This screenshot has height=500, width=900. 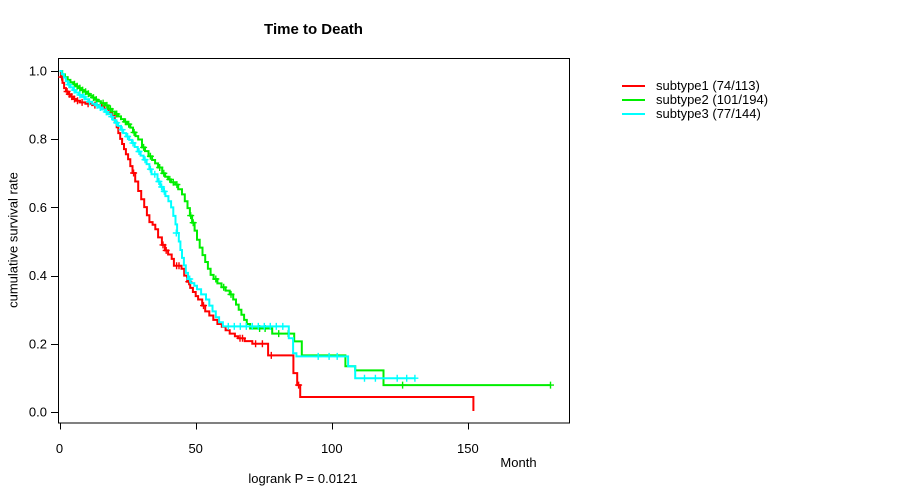 I want to click on legend-item-subtype3: subtype3 (77/144), so click(x=695, y=114).